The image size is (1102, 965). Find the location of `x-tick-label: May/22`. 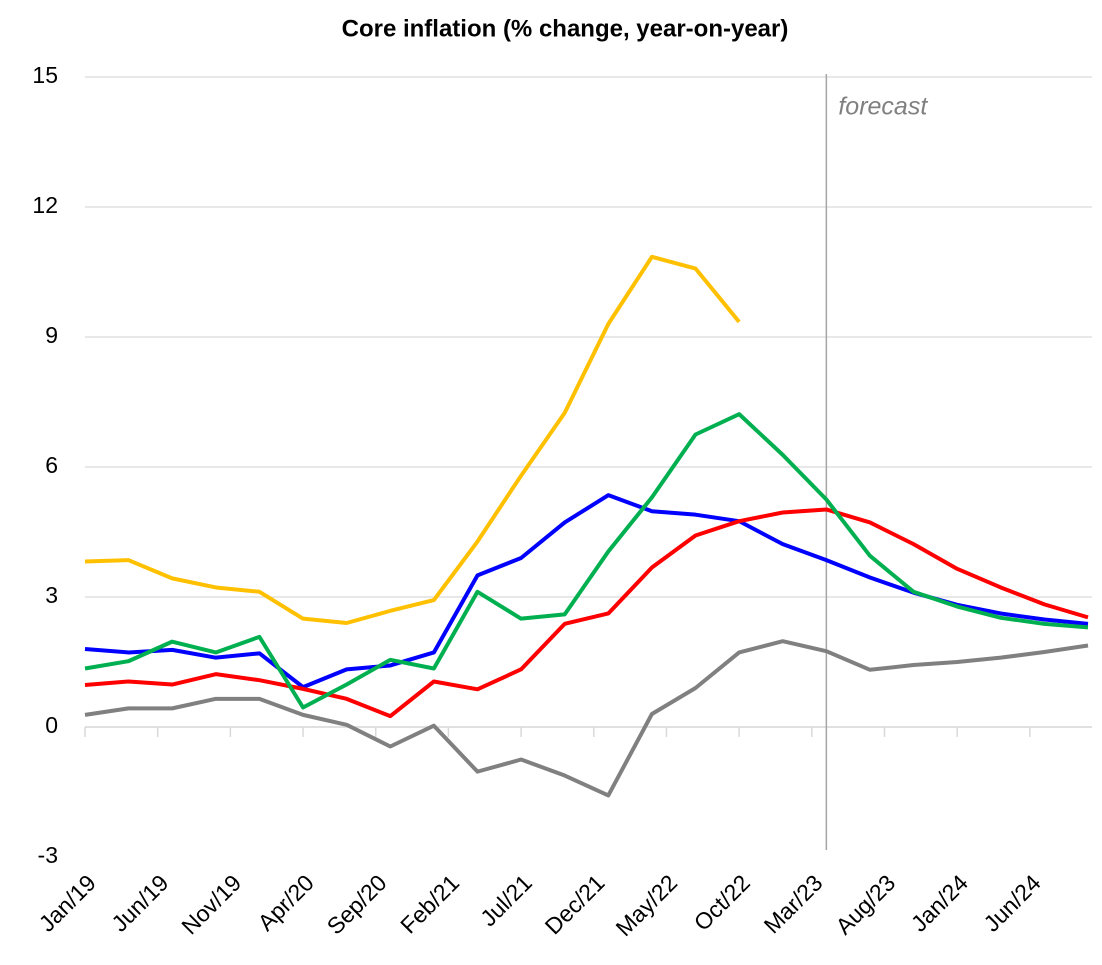

x-tick-label: May/22 is located at coordinates (647, 905).